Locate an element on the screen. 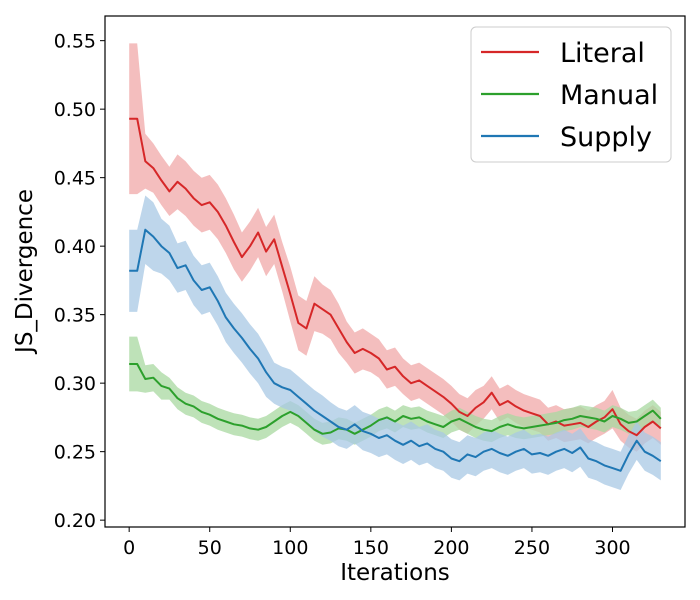  x-tick-label: 50 is located at coordinates (210, 548).